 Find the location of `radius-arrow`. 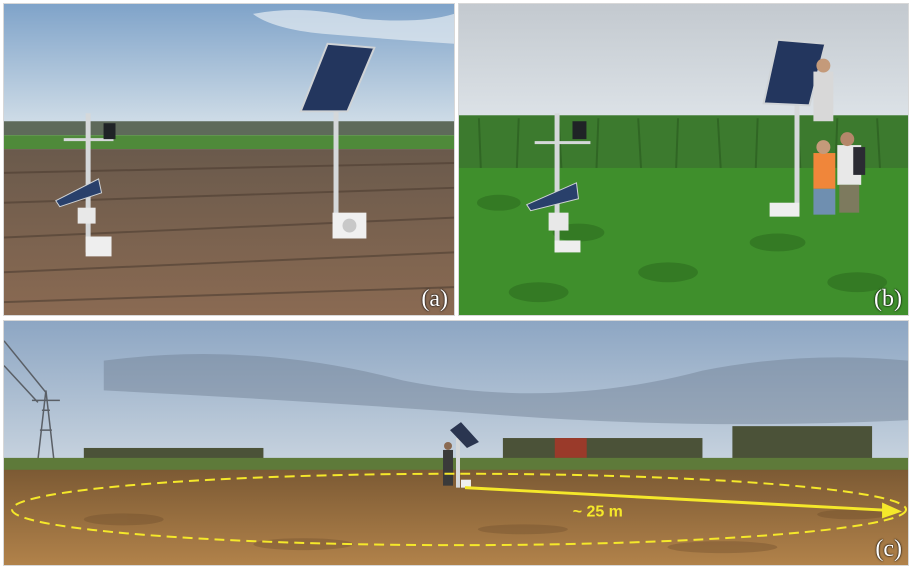

radius-arrow is located at coordinates (677, 499).